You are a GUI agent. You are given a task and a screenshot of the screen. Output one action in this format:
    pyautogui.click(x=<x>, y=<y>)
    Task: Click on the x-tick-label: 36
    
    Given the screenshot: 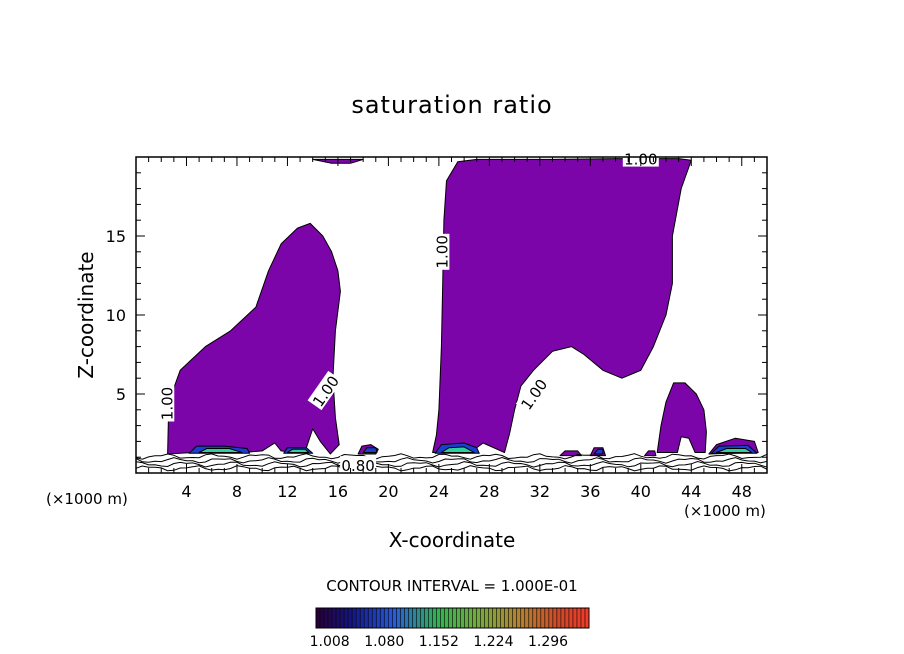 What is the action you would take?
    pyautogui.click(x=590, y=491)
    